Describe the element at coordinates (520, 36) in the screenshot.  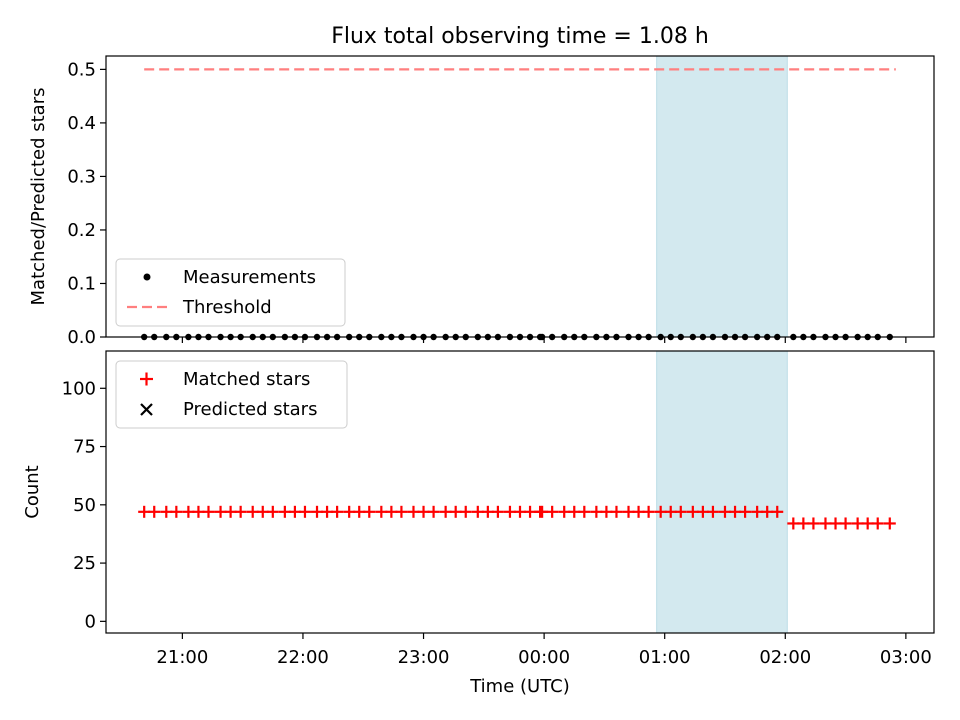
I see `figure-title: Flux total observing time = 1.08 h` at that location.